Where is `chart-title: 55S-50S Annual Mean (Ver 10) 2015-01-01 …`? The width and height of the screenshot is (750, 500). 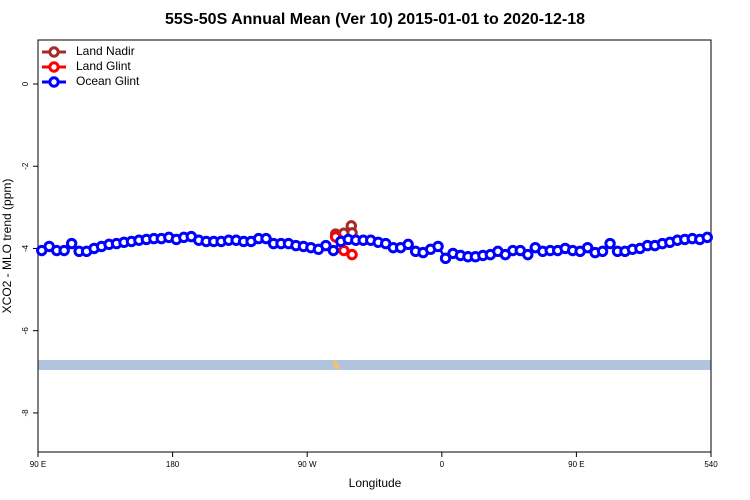 chart-title: 55S-50S Annual Mean (Ver 10) 2015-01-01 … is located at coordinates (375, 19).